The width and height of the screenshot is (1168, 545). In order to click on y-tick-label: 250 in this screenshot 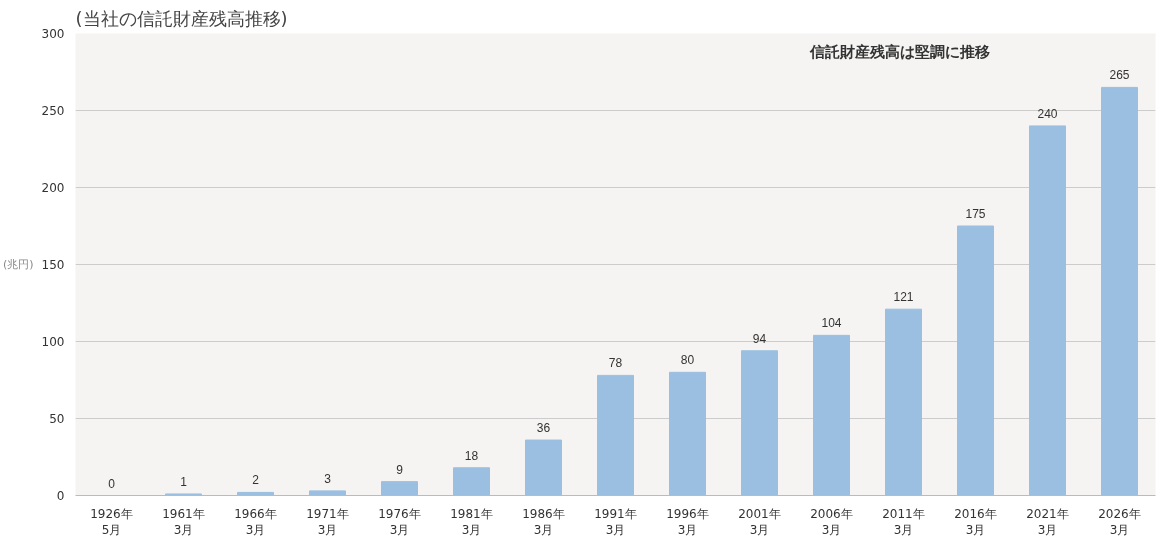, I will do `click(53, 111)`.